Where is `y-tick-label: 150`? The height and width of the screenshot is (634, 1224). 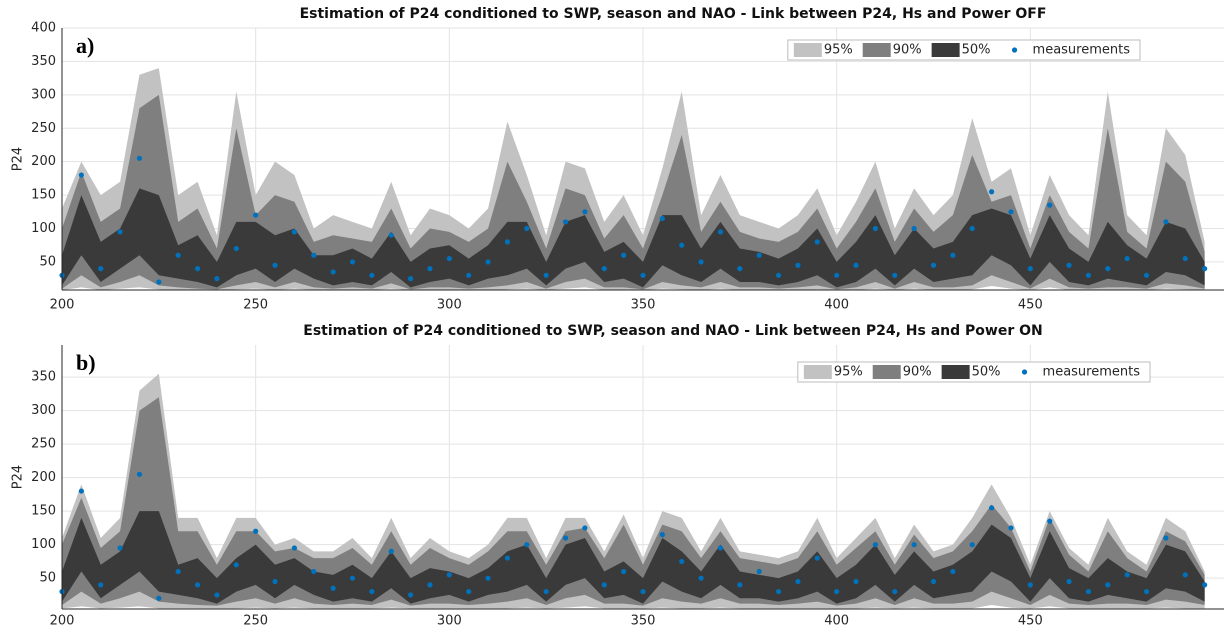
y-tick-label: 150 is located at coordinates (43, 511).